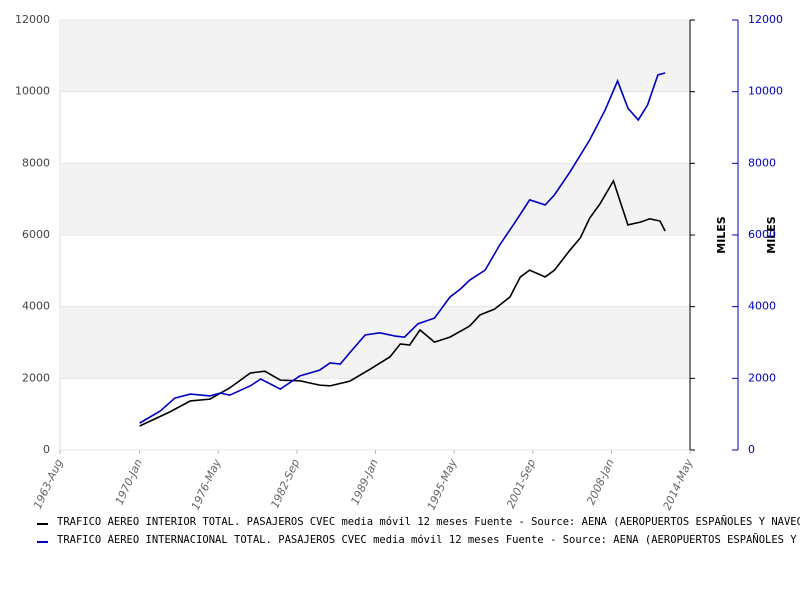 This screenshot has width=800, height=600. I want to click on y-tick-label: 8000, so click(36, 162).